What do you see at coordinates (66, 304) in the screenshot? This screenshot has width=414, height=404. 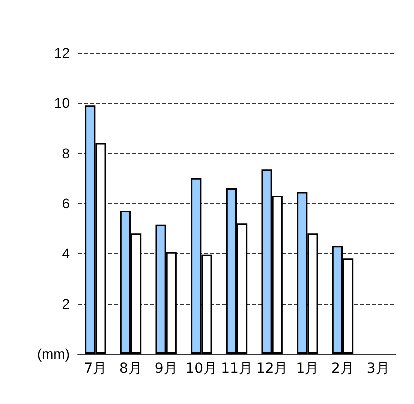 I see `y-tick-label: 2` at bounding box center [66, 304].